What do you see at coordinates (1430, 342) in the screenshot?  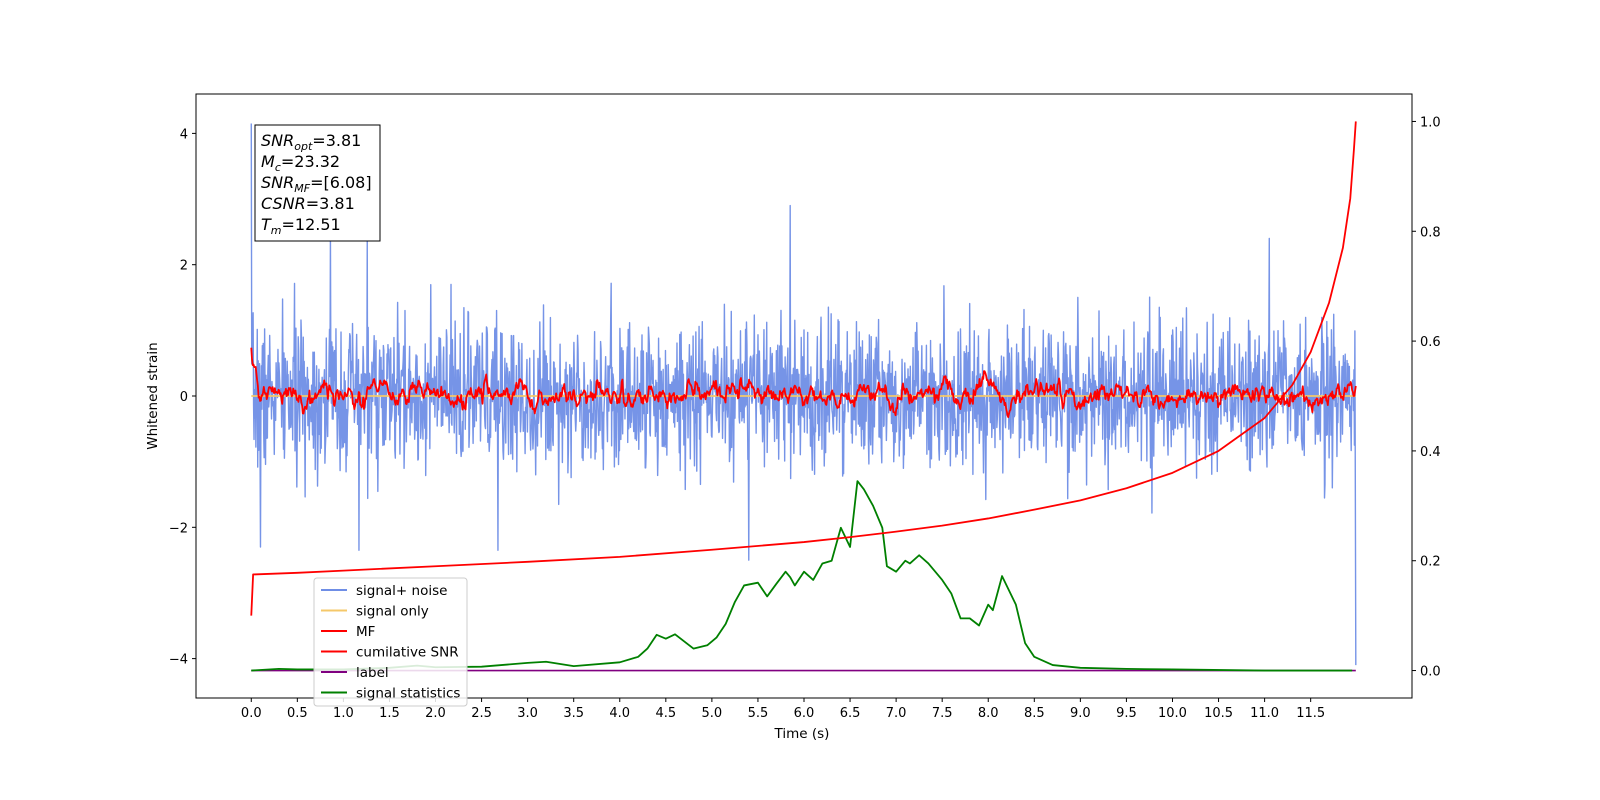 I see `y2-tick-label: 0.6` at bounding box center [1430, 342].